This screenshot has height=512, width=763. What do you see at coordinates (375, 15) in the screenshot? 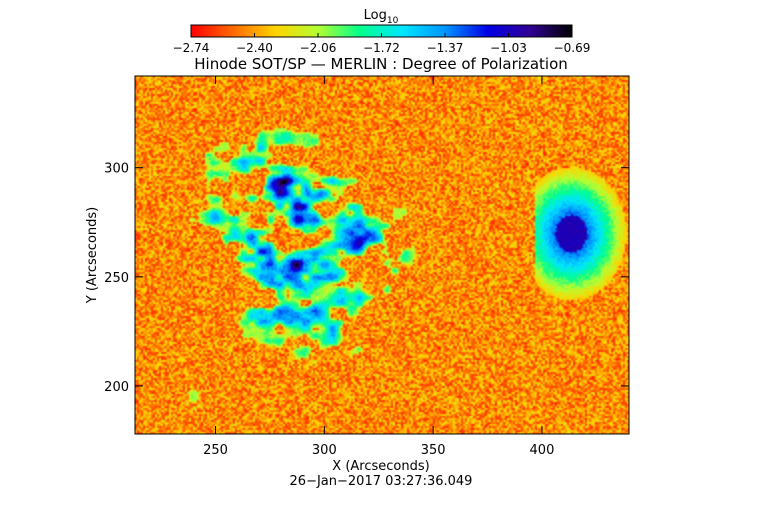
I see `colorbar-label-base: Log` at bounding box center [375, 15].